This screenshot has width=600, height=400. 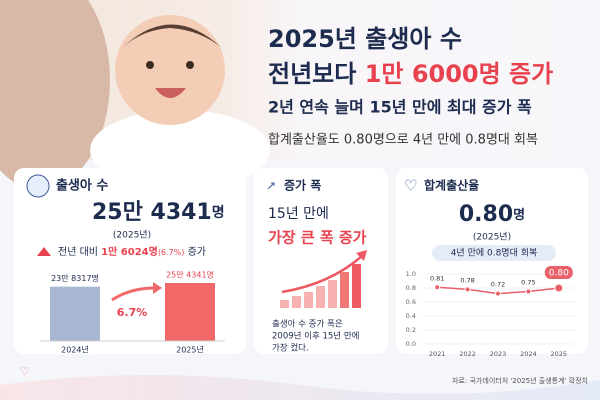 I want to click on card-title: 합계출산율, so click(x=451, y=185).